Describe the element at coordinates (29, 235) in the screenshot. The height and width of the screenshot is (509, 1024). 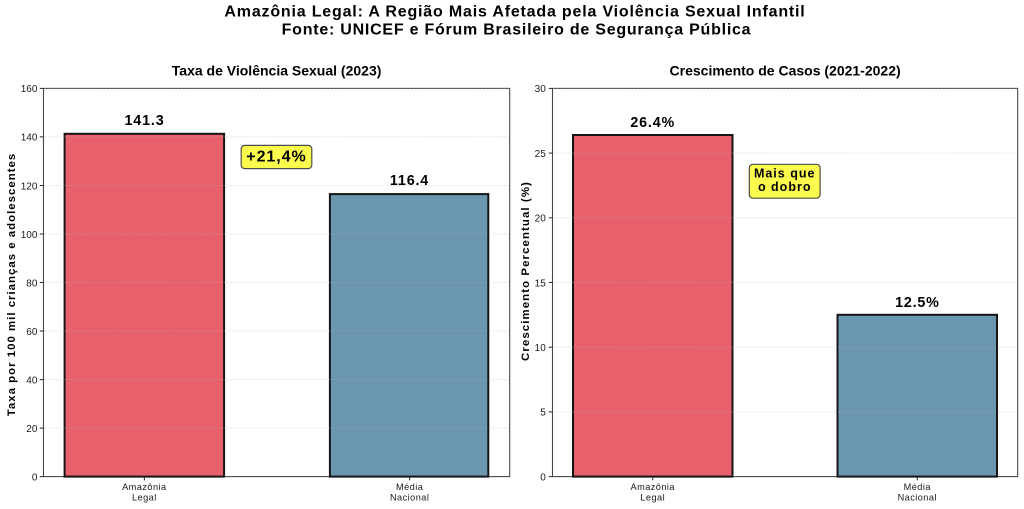
I see `svg-text: 100` at that location.